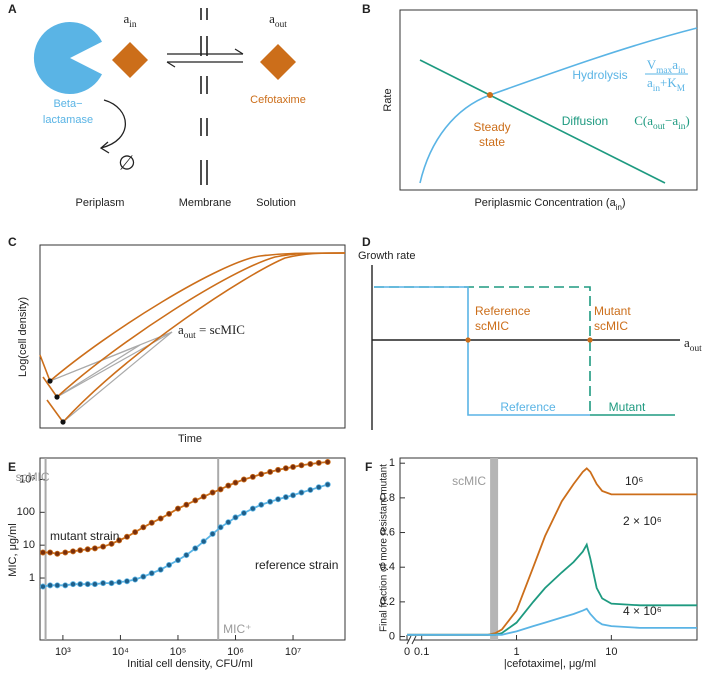 Image resolution: width=705 pixels, height=673 pixels. Describe the element at coordinates (642, 521) in the screenshot. I see `series-label: 2 × 10⁶` at that location.